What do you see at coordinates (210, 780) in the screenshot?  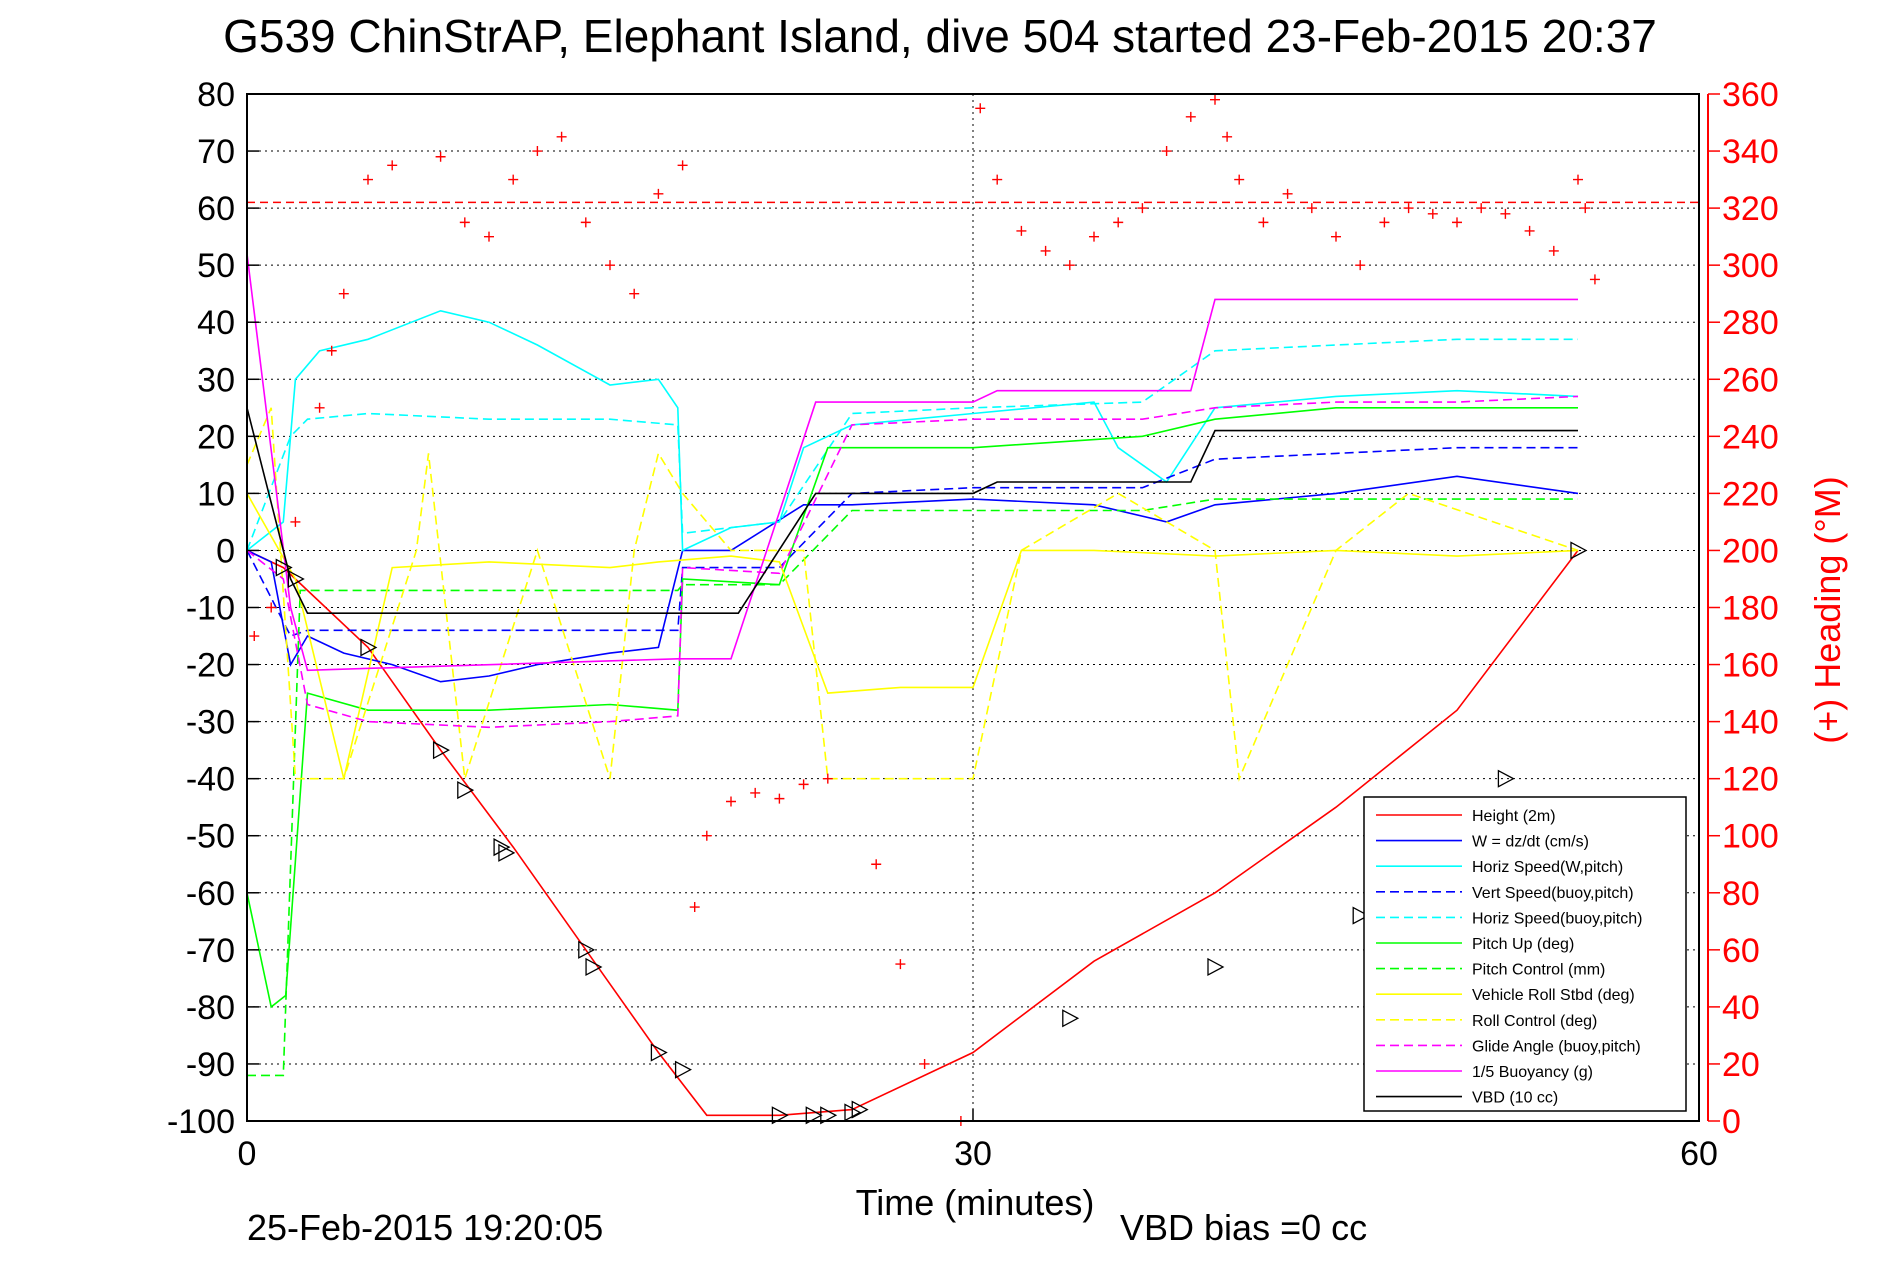 I see `y-tick-label: -40` at bounding box center [210, 780].